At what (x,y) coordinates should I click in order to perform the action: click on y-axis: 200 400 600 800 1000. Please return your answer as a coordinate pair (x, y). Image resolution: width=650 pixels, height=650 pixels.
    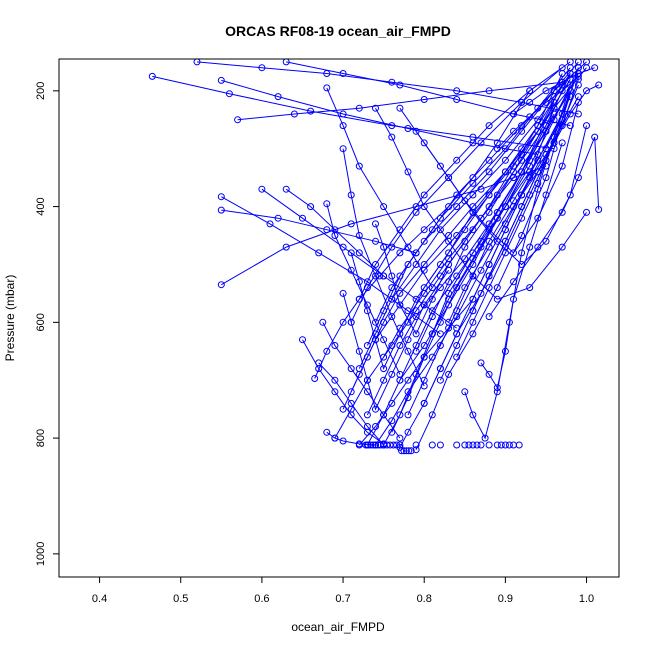
    Looking at the image, I should click on (47, 324).